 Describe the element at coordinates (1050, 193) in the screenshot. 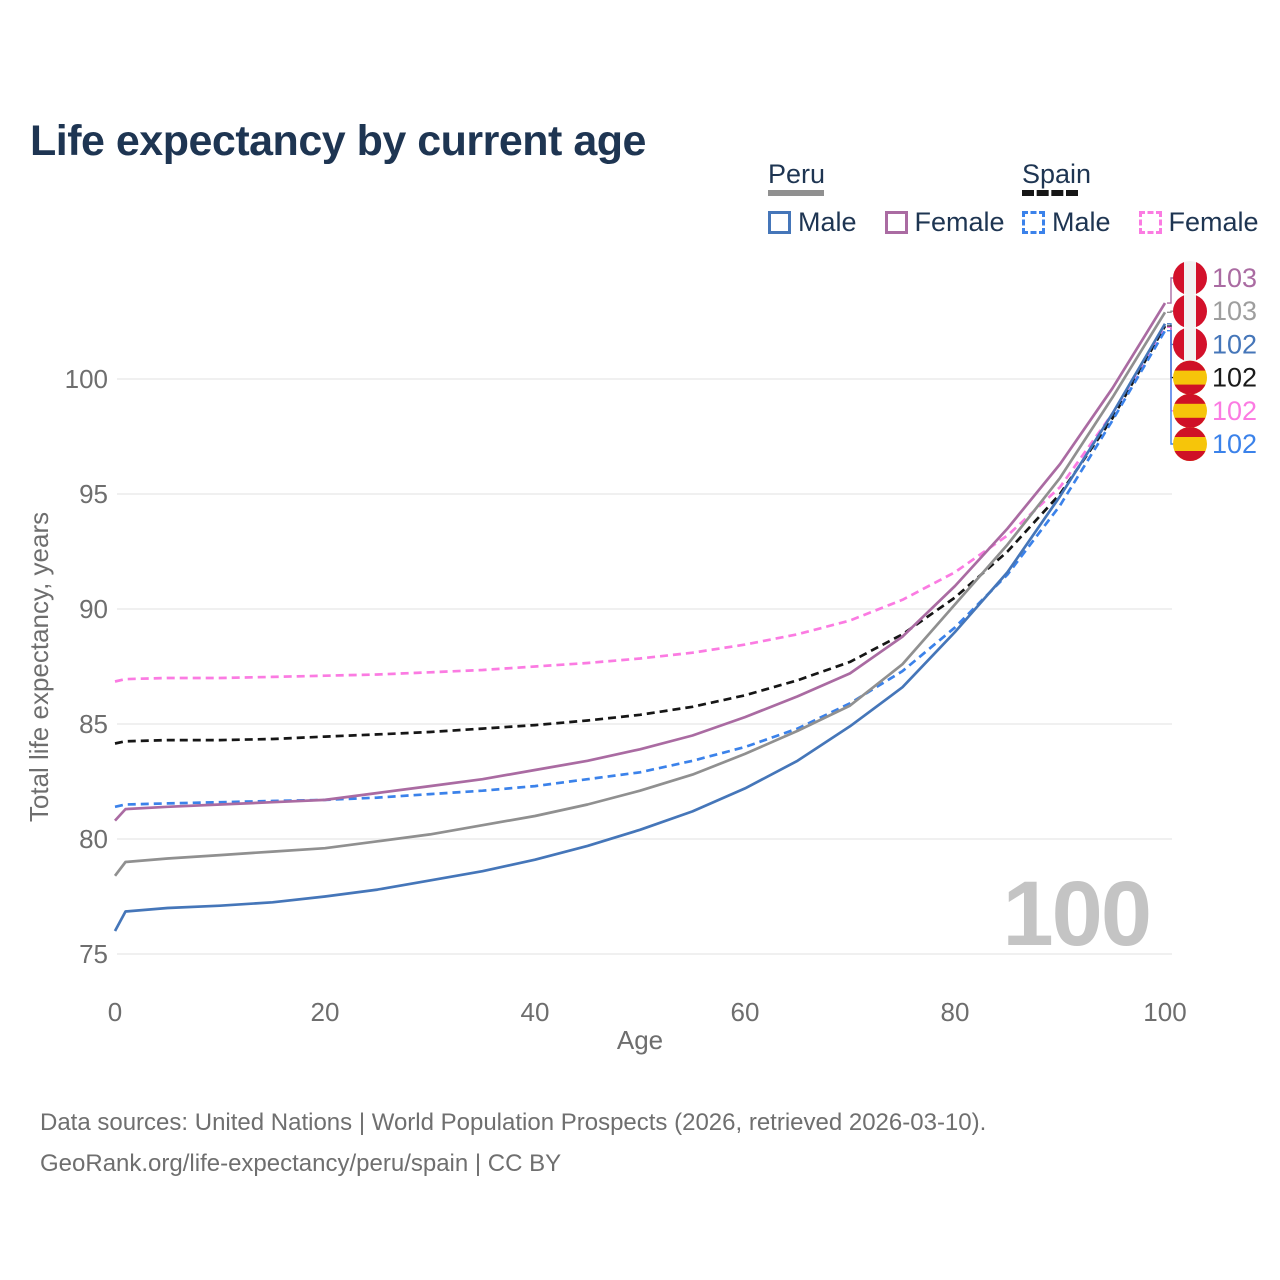

I see `legend-line-swatch-spain` at that location.